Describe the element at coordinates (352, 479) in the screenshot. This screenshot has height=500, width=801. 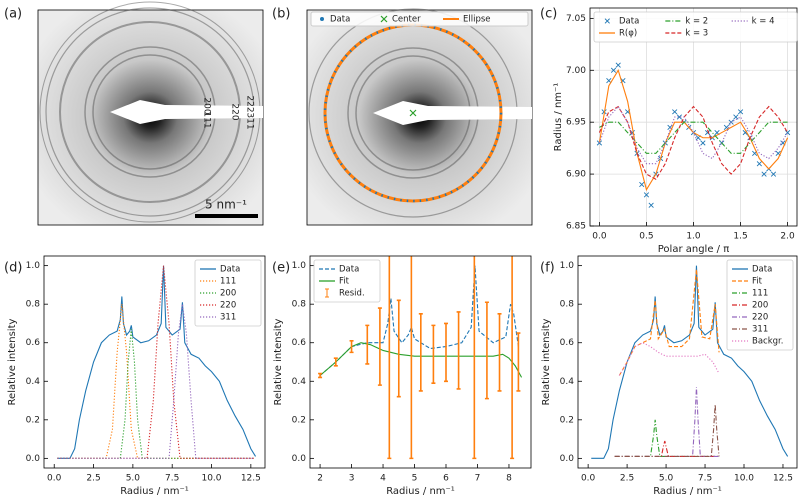
I see `x-tick-label: 3` at that location.